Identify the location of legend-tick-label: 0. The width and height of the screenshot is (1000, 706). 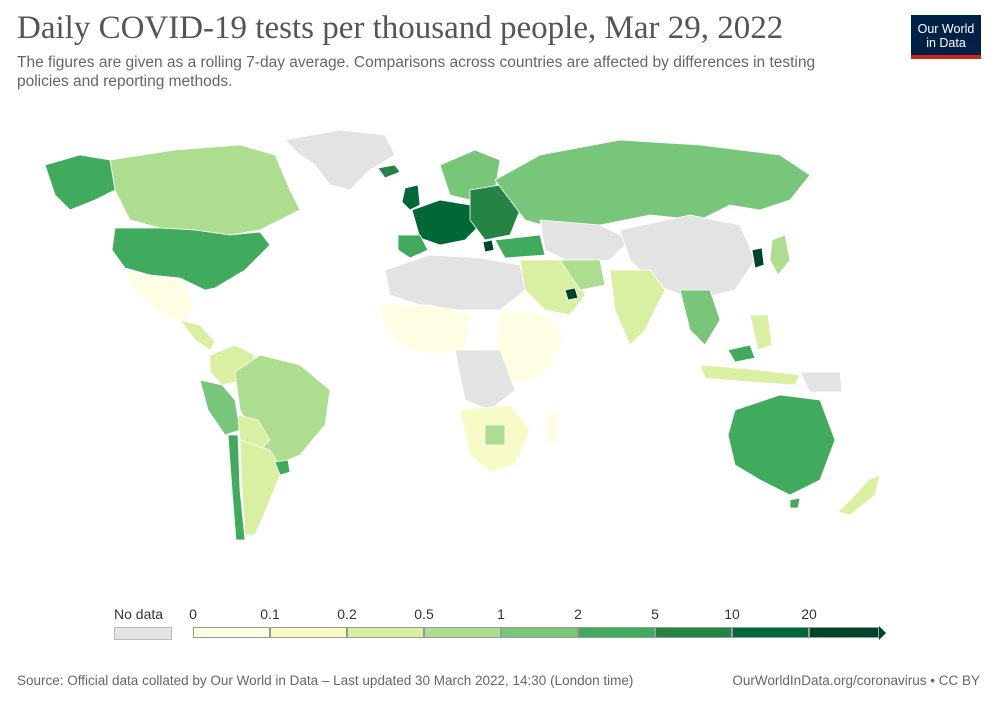
(193, 614).